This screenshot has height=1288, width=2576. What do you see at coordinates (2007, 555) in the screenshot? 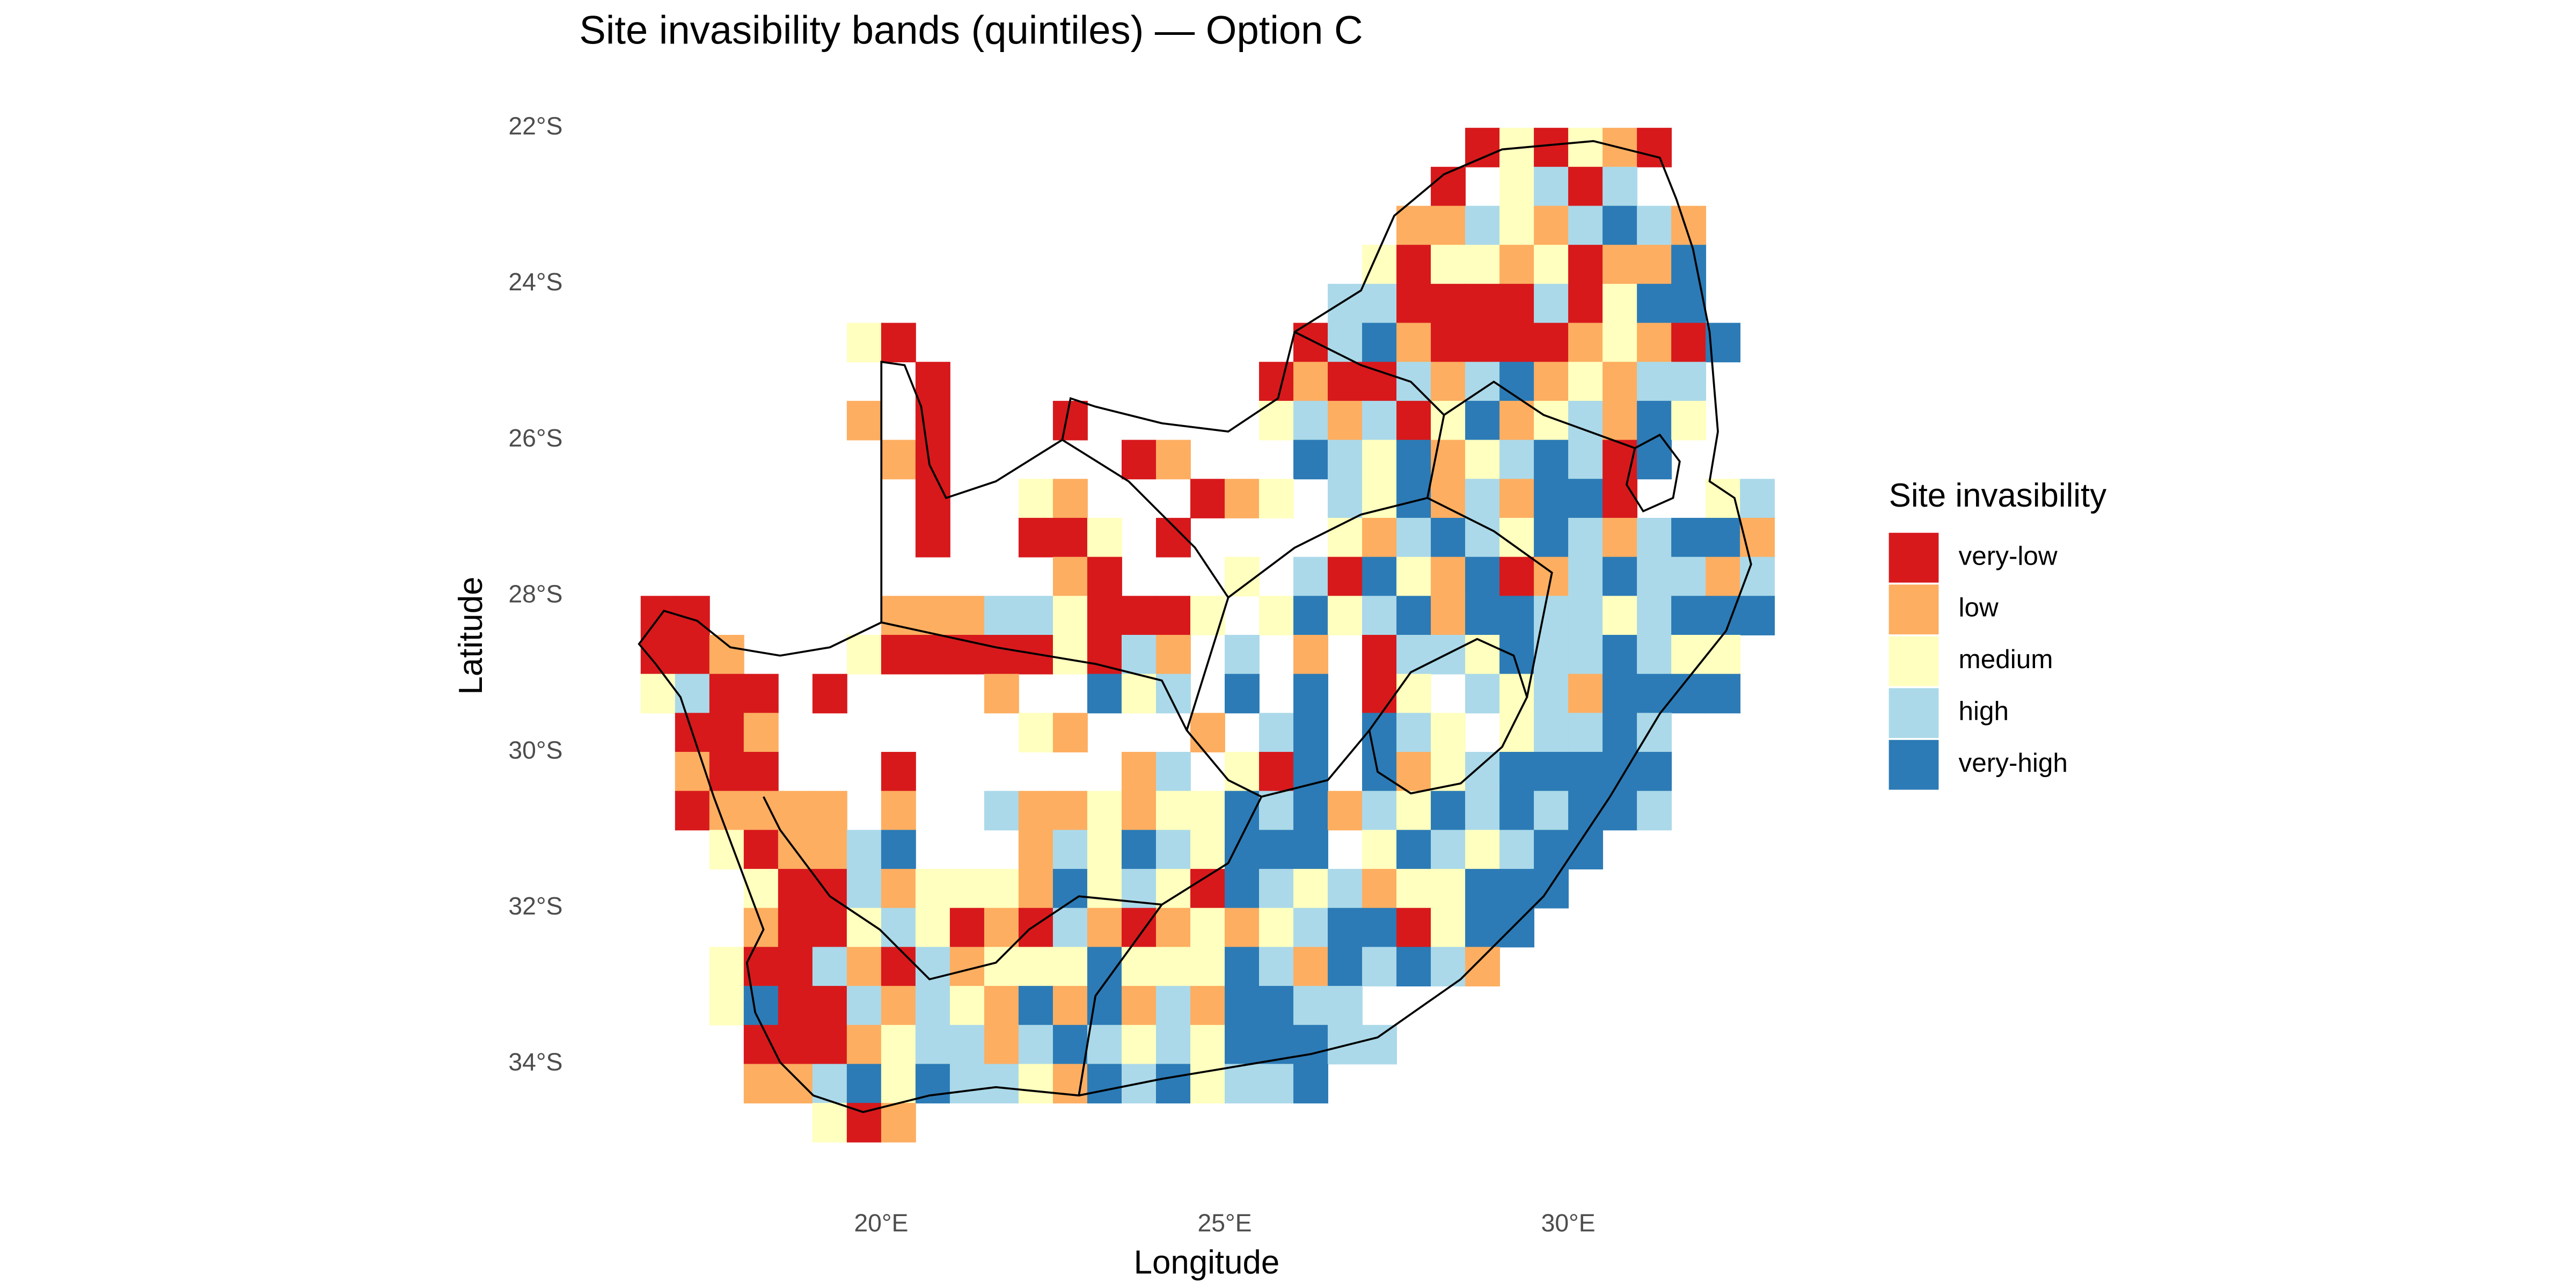
I see `legend-label: very-low` at bounding box center [2007, 555].